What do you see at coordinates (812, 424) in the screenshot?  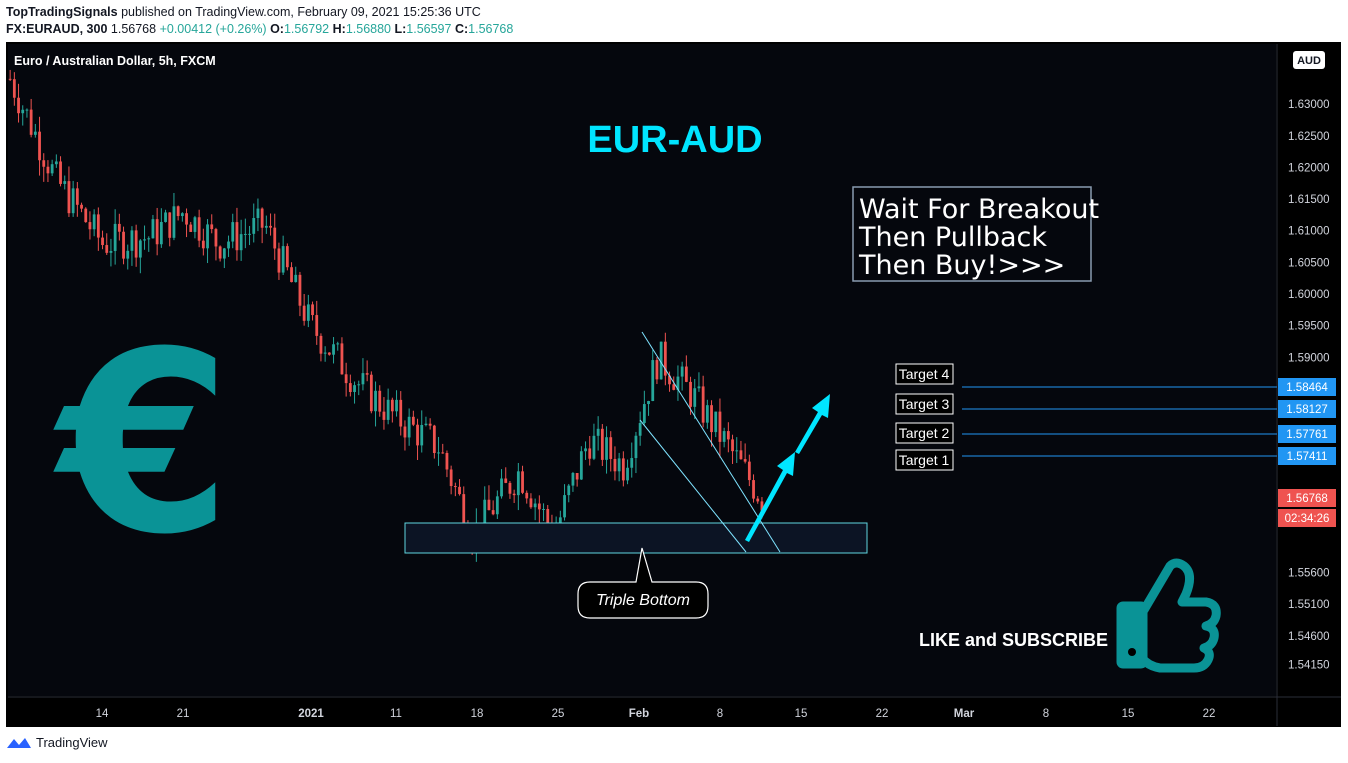 I see `target-arrow` at bounding box center [812, 424].